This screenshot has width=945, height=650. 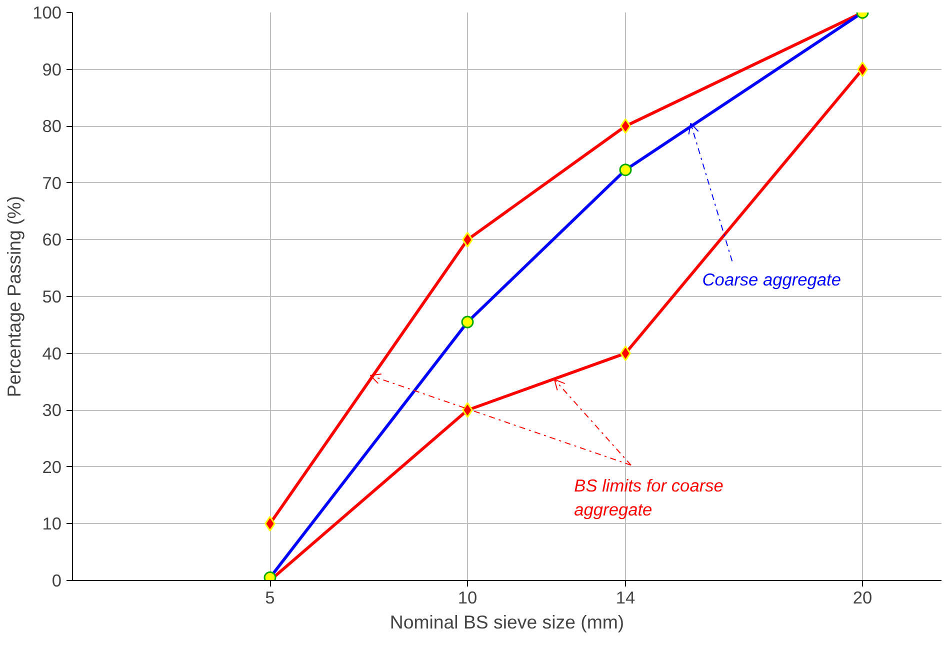 What do you see at coordinates (862, 598) in the screenshot?
I see `x-tick-label: 20` at bounding box center [862, 598].